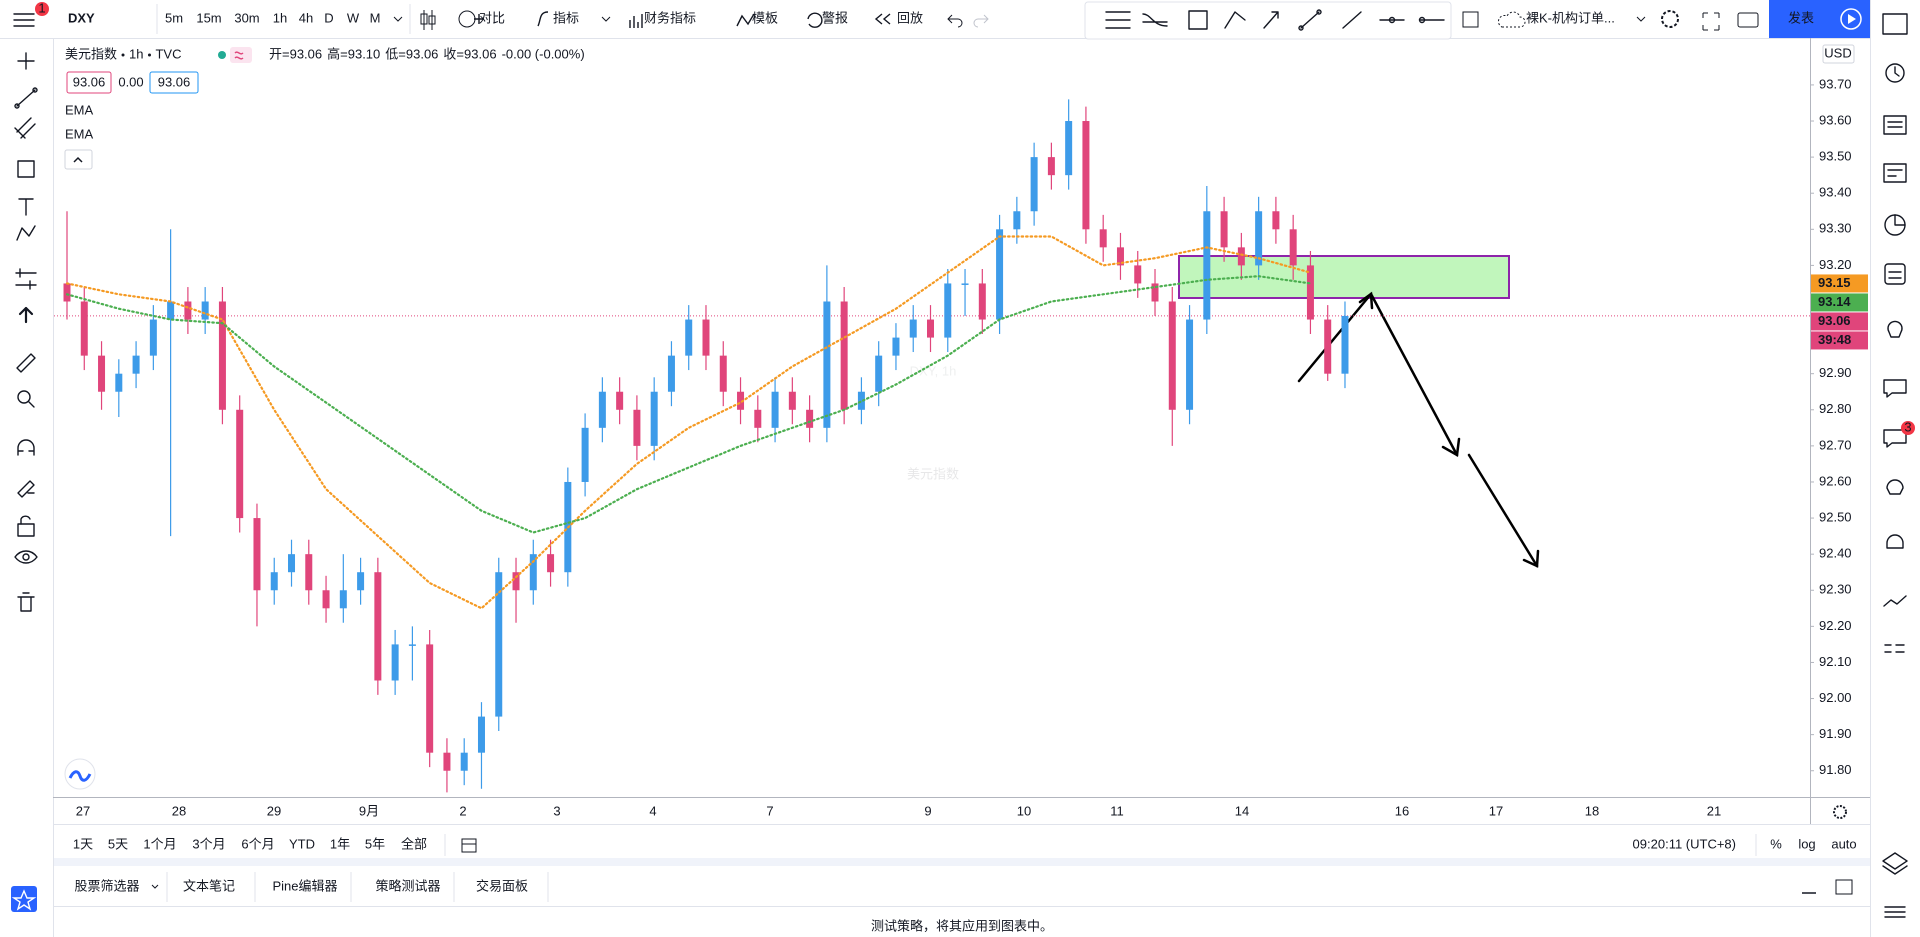  I want to click on x-tick-label: 17, so click(1496, 810).